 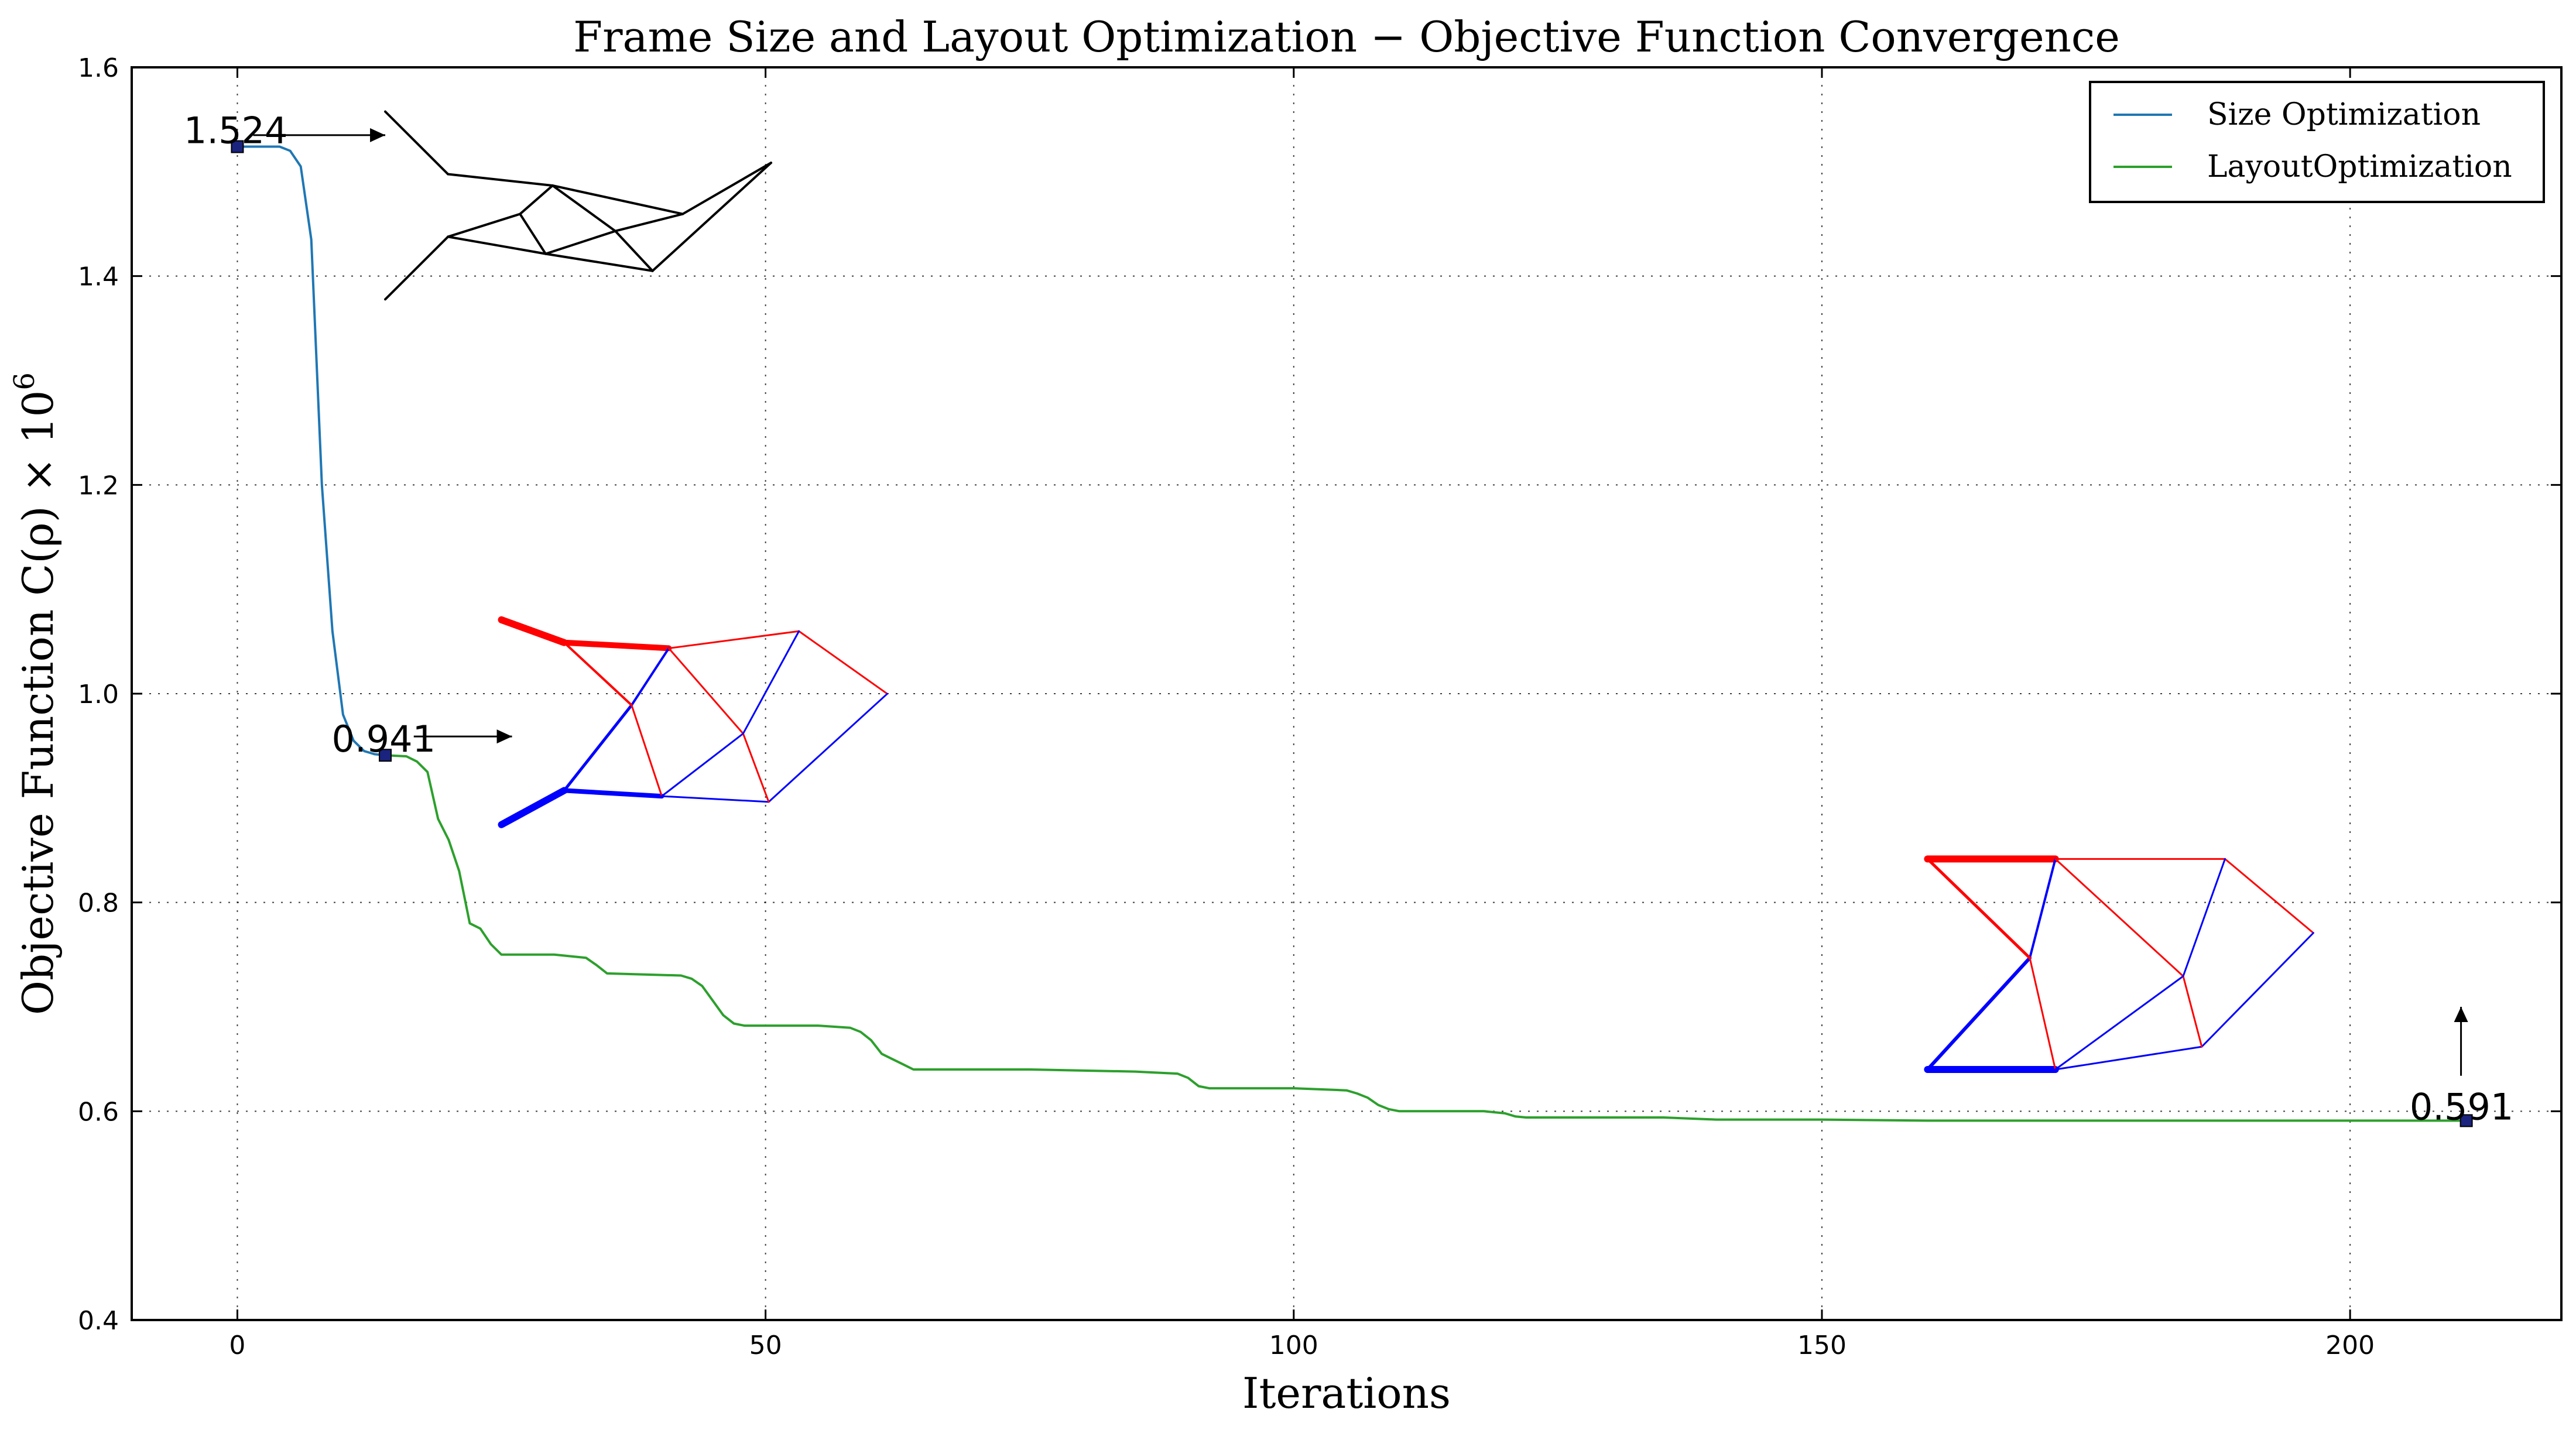 What do you see at coordinates (462, 737) in the screenshot?
I see `arrow-to-size-frame` at bounding box center [462, 737].